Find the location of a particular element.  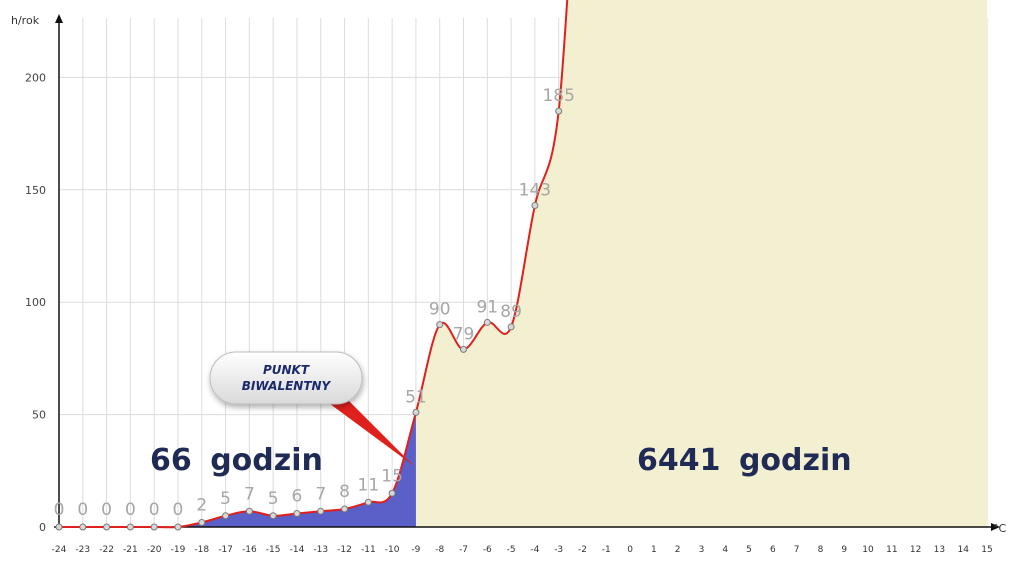

x-tick-label: 4 is located at coordinates (725, 550).